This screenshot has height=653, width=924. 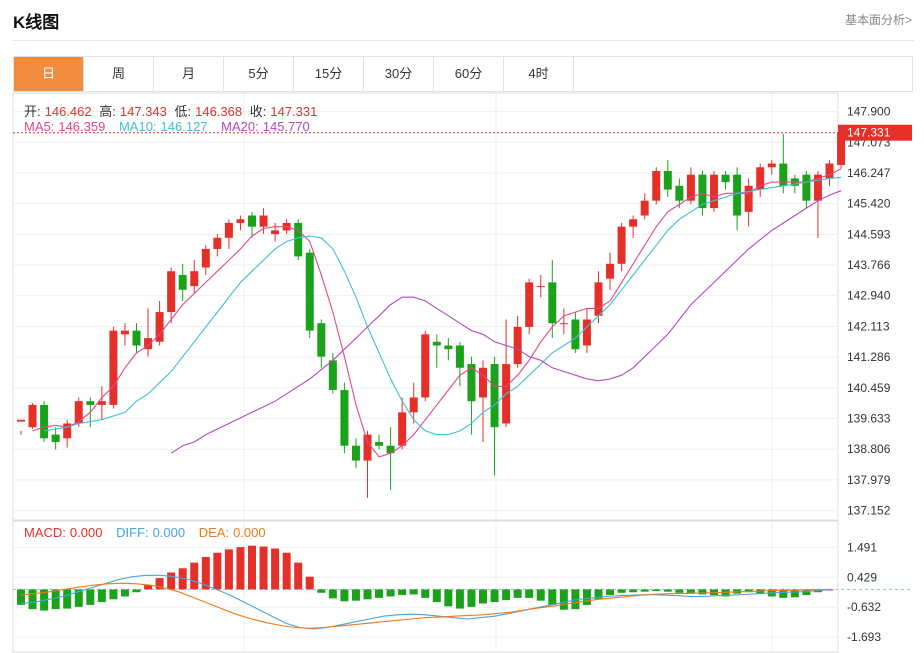 What do you see at coordinates (869, 480) in the screenshot?
I see `price-tick-label: 137.979` at bounding box center [869, 480].